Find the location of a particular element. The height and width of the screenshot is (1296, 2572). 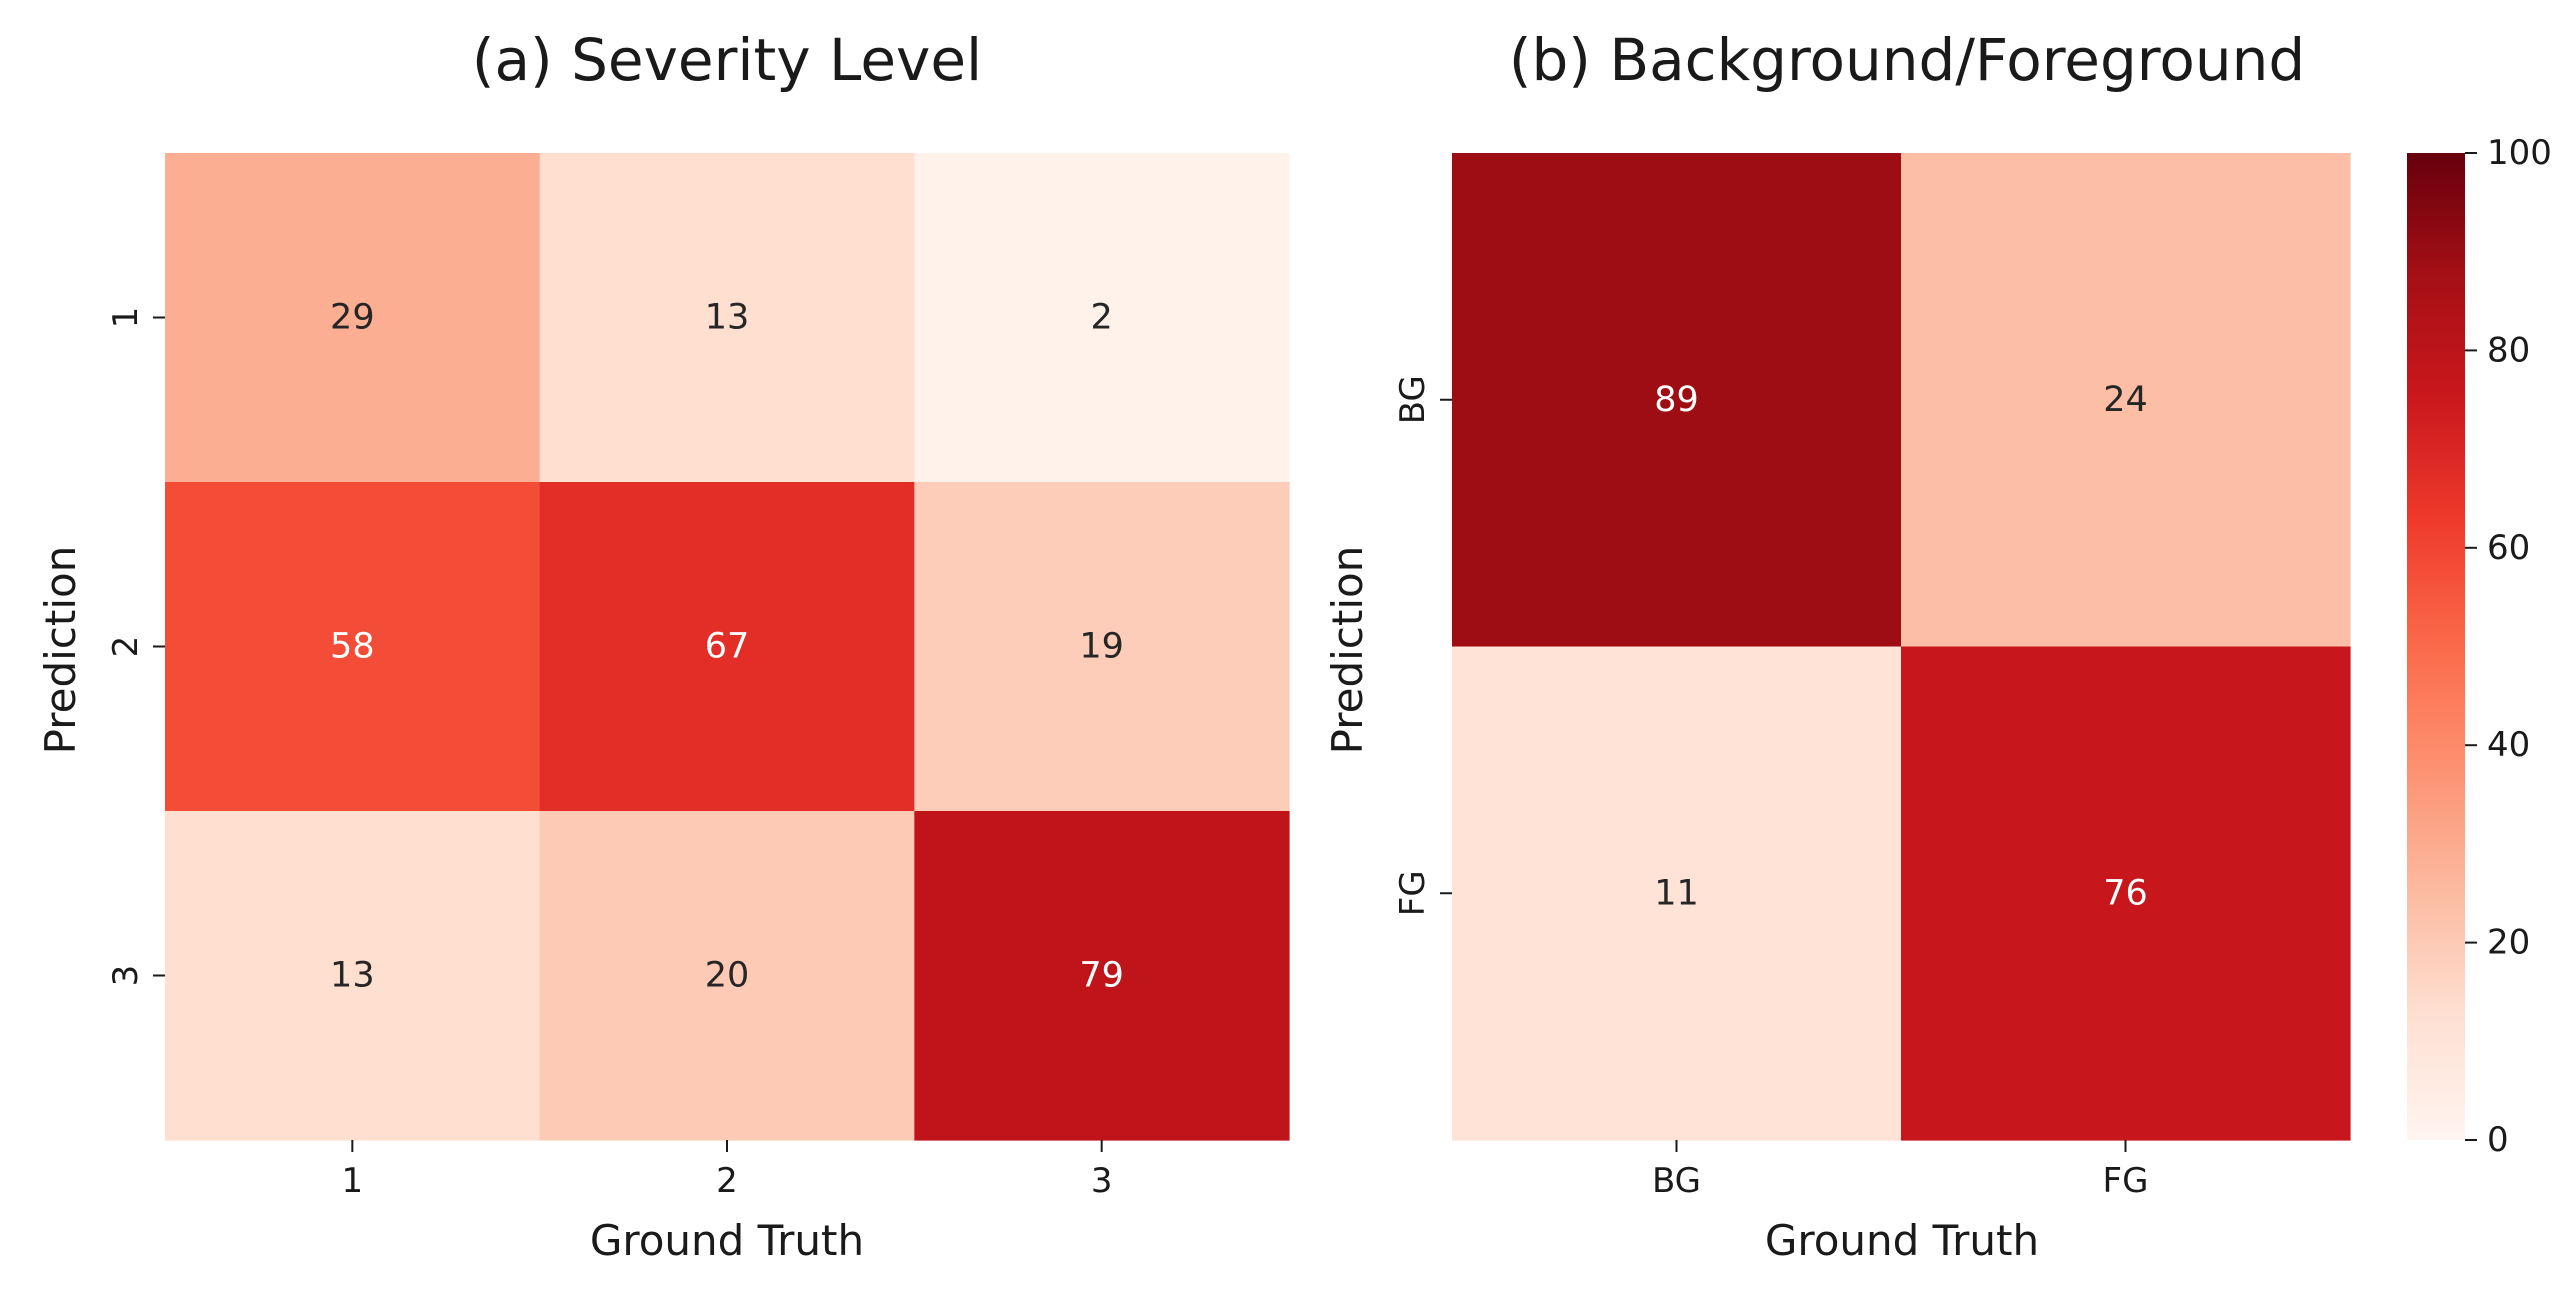

heatmap-a-y-ticks: 1 2 3 is located at coordinates (135, 647).